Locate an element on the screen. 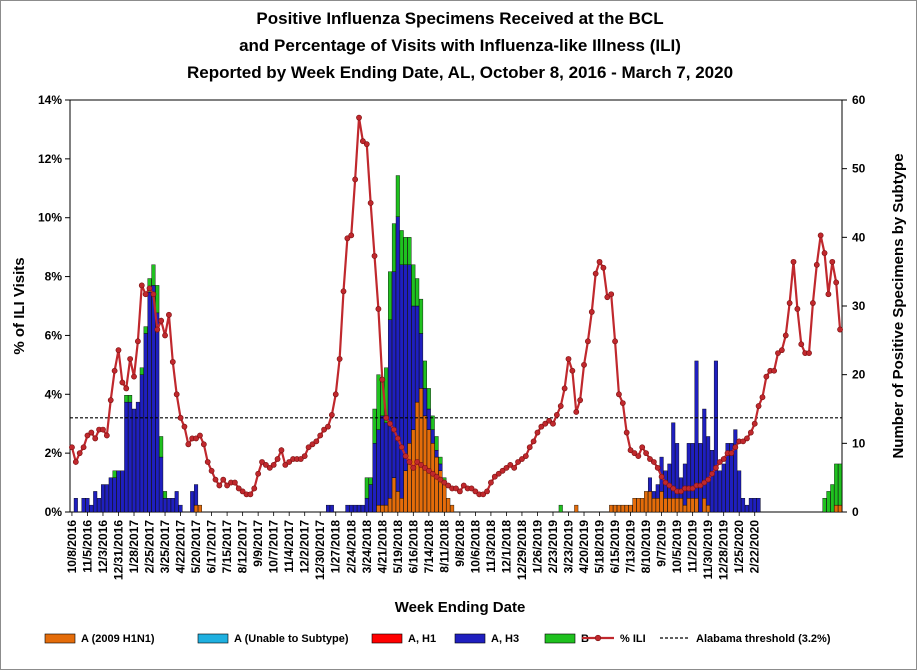  x-tick-label-12: 9/9/2017 is located at coordinates (258, 543).